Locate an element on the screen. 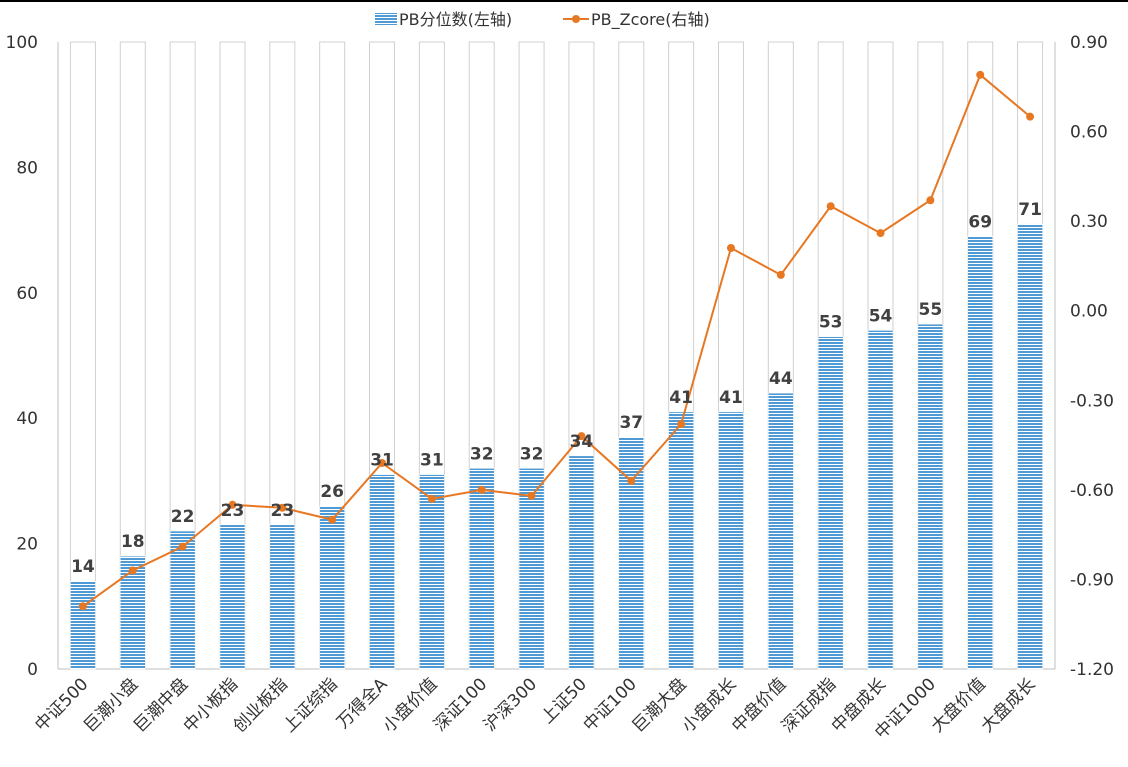 The width and height of the screenshot is (1128, 767). category-label: 巨潮中盘 is located at coordinates (161, 705).